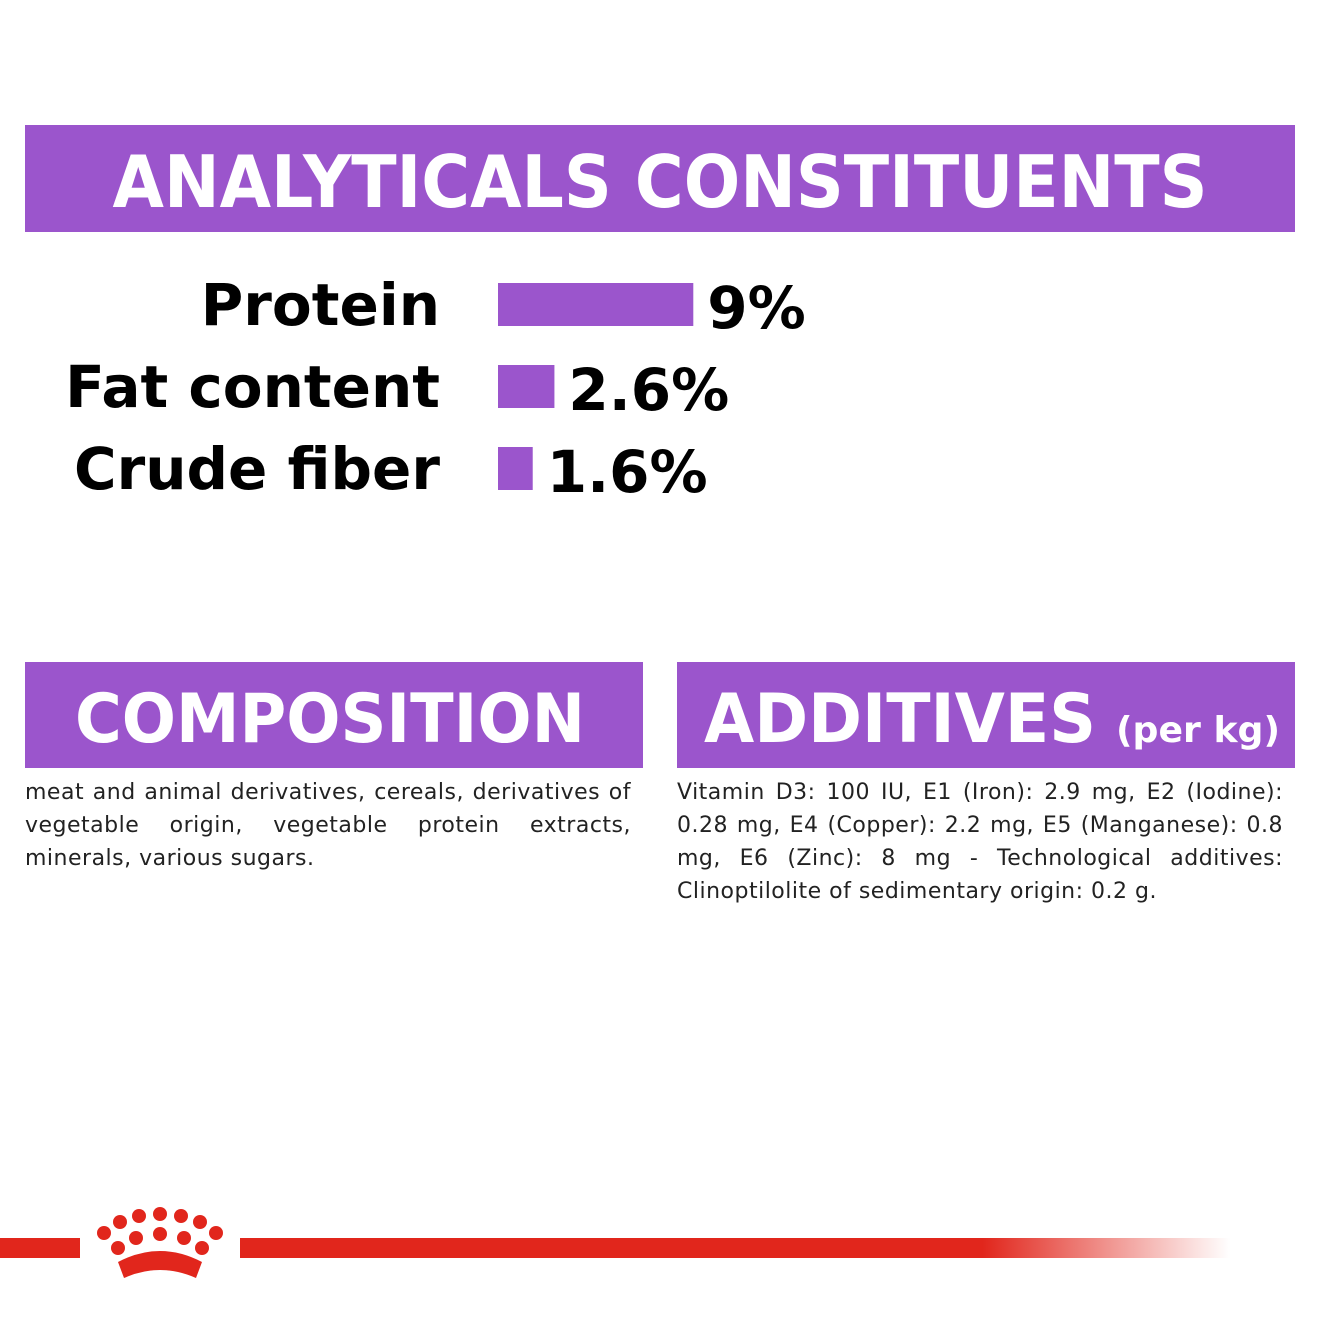 Image resolution: width=1320 pixels, height=1320 pixels. Describe the element at coordinates (160, 1242) in the screenshot. I see `crown-logo` at that location.